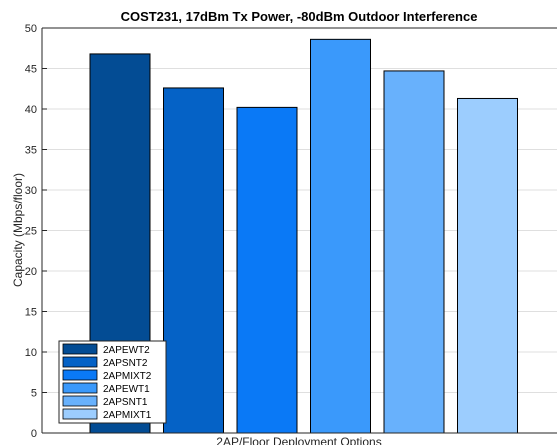 Image resolution: width=558 pixels, height=445 pixels. What do you see at coordinates (126, 389) in the screenshot?
I see `legend-label: 2APEWT1` at bounding box center [126, 389].